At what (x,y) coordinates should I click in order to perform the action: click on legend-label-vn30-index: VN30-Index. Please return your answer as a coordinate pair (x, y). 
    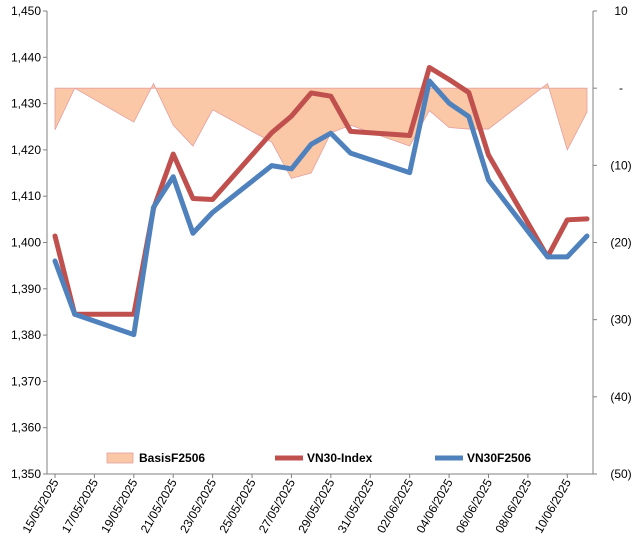
    Looking at the image, I should click on (340, 458).